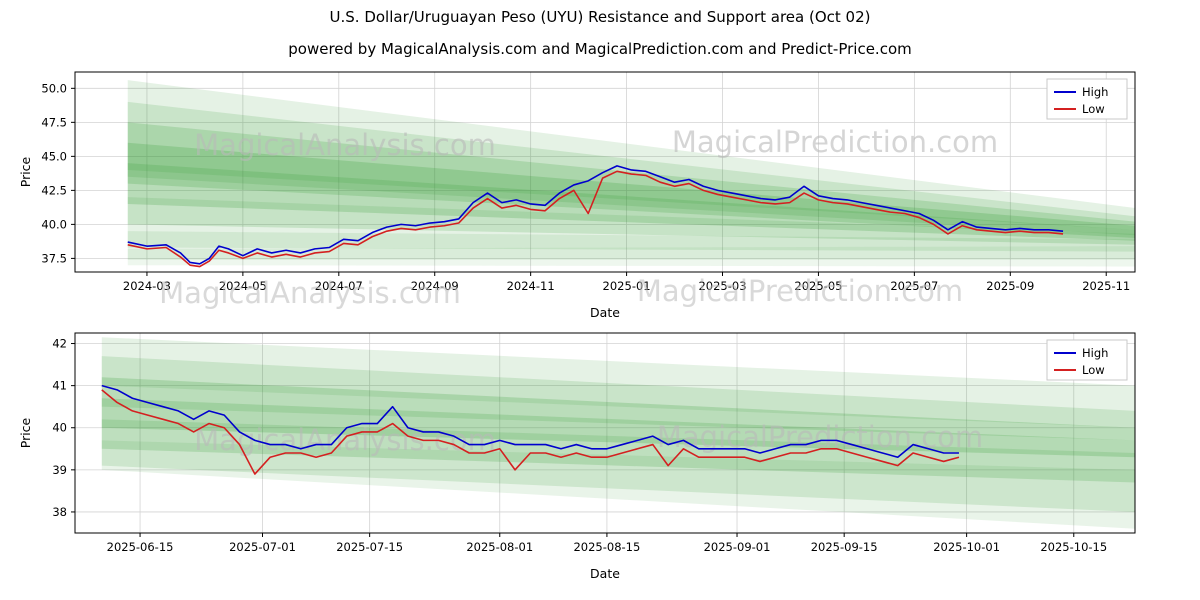 The width and height of the screenshot is (1200, 600). What do you see at coordinates (531, 286) in the screenshot?
I see `x-tick-label: 2024-11` at bounding box center [531, 286].